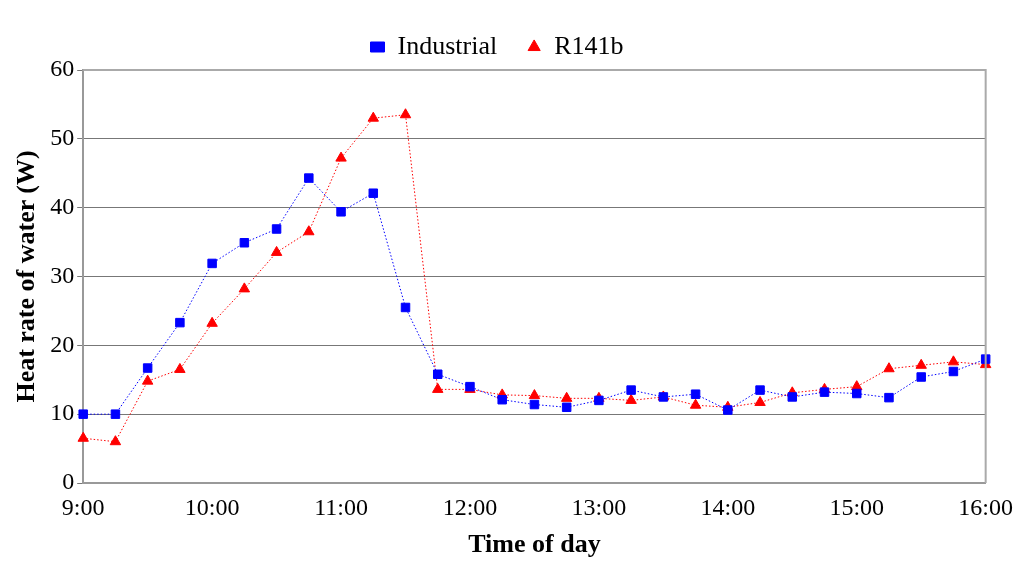 Image resolution: width=1016 pixels, height=569 pixels. I want to click on y-tick-label: 0, so click(68, 481).